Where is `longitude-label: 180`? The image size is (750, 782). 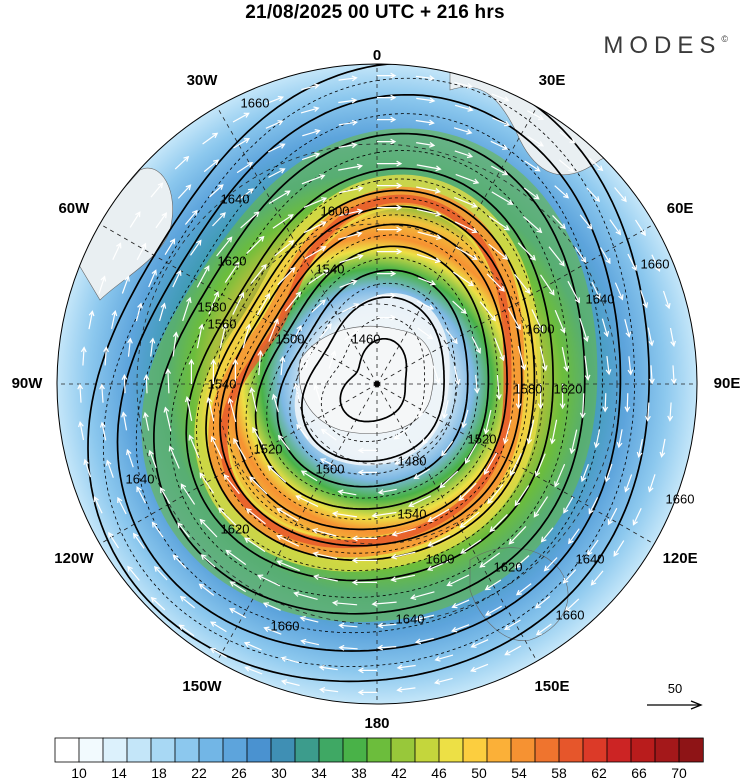 longitude-label: 180 is located at coordinates (376, 723).